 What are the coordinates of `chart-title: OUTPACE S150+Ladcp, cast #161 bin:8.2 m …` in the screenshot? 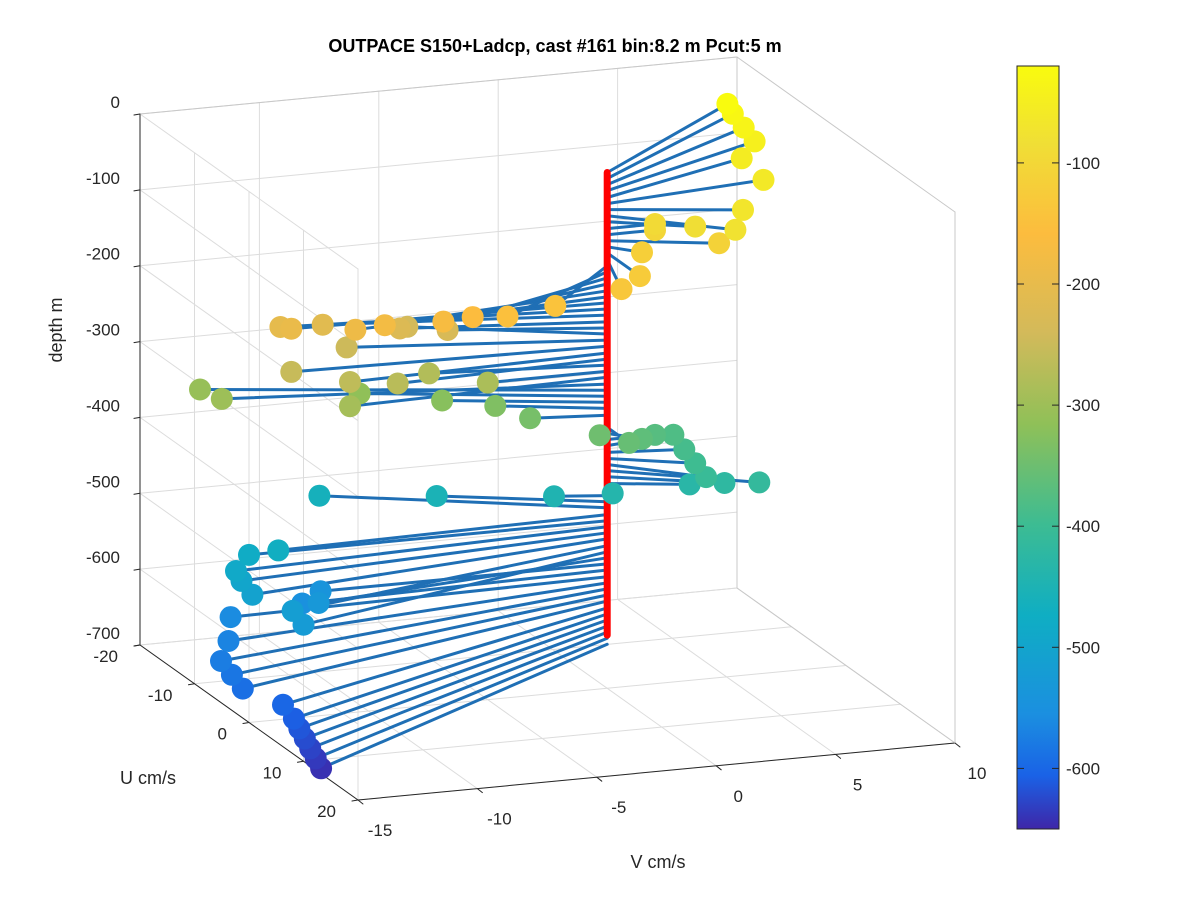 It's located at (554, 46).